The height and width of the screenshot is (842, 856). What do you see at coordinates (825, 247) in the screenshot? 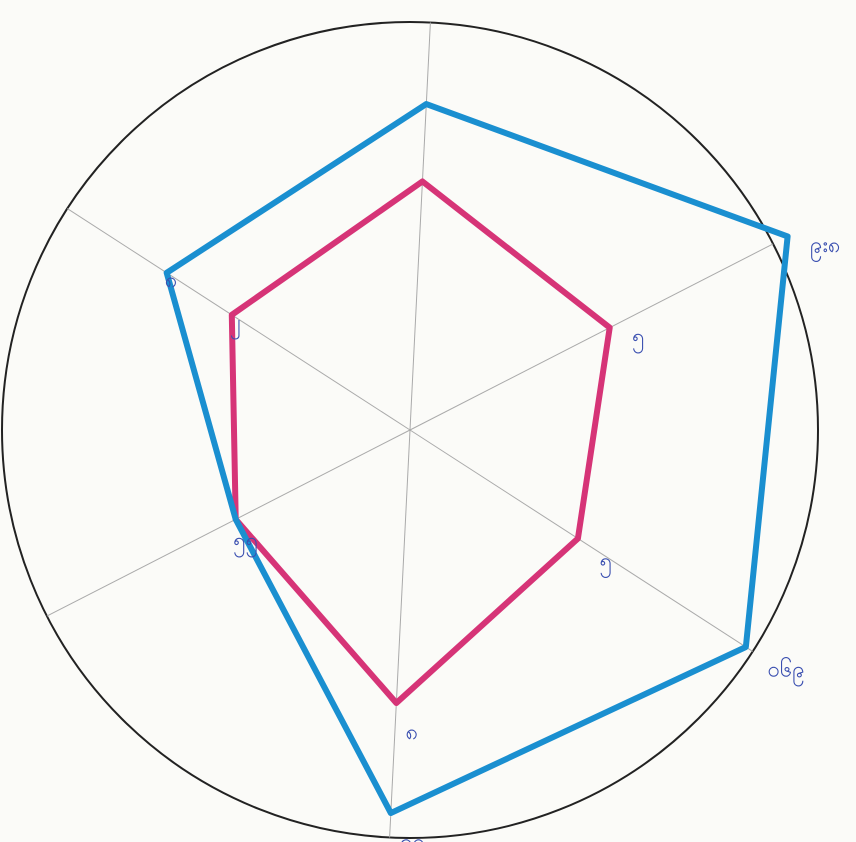
I see `vertex-label: ၉း၈` at bounding box center [825, 247].